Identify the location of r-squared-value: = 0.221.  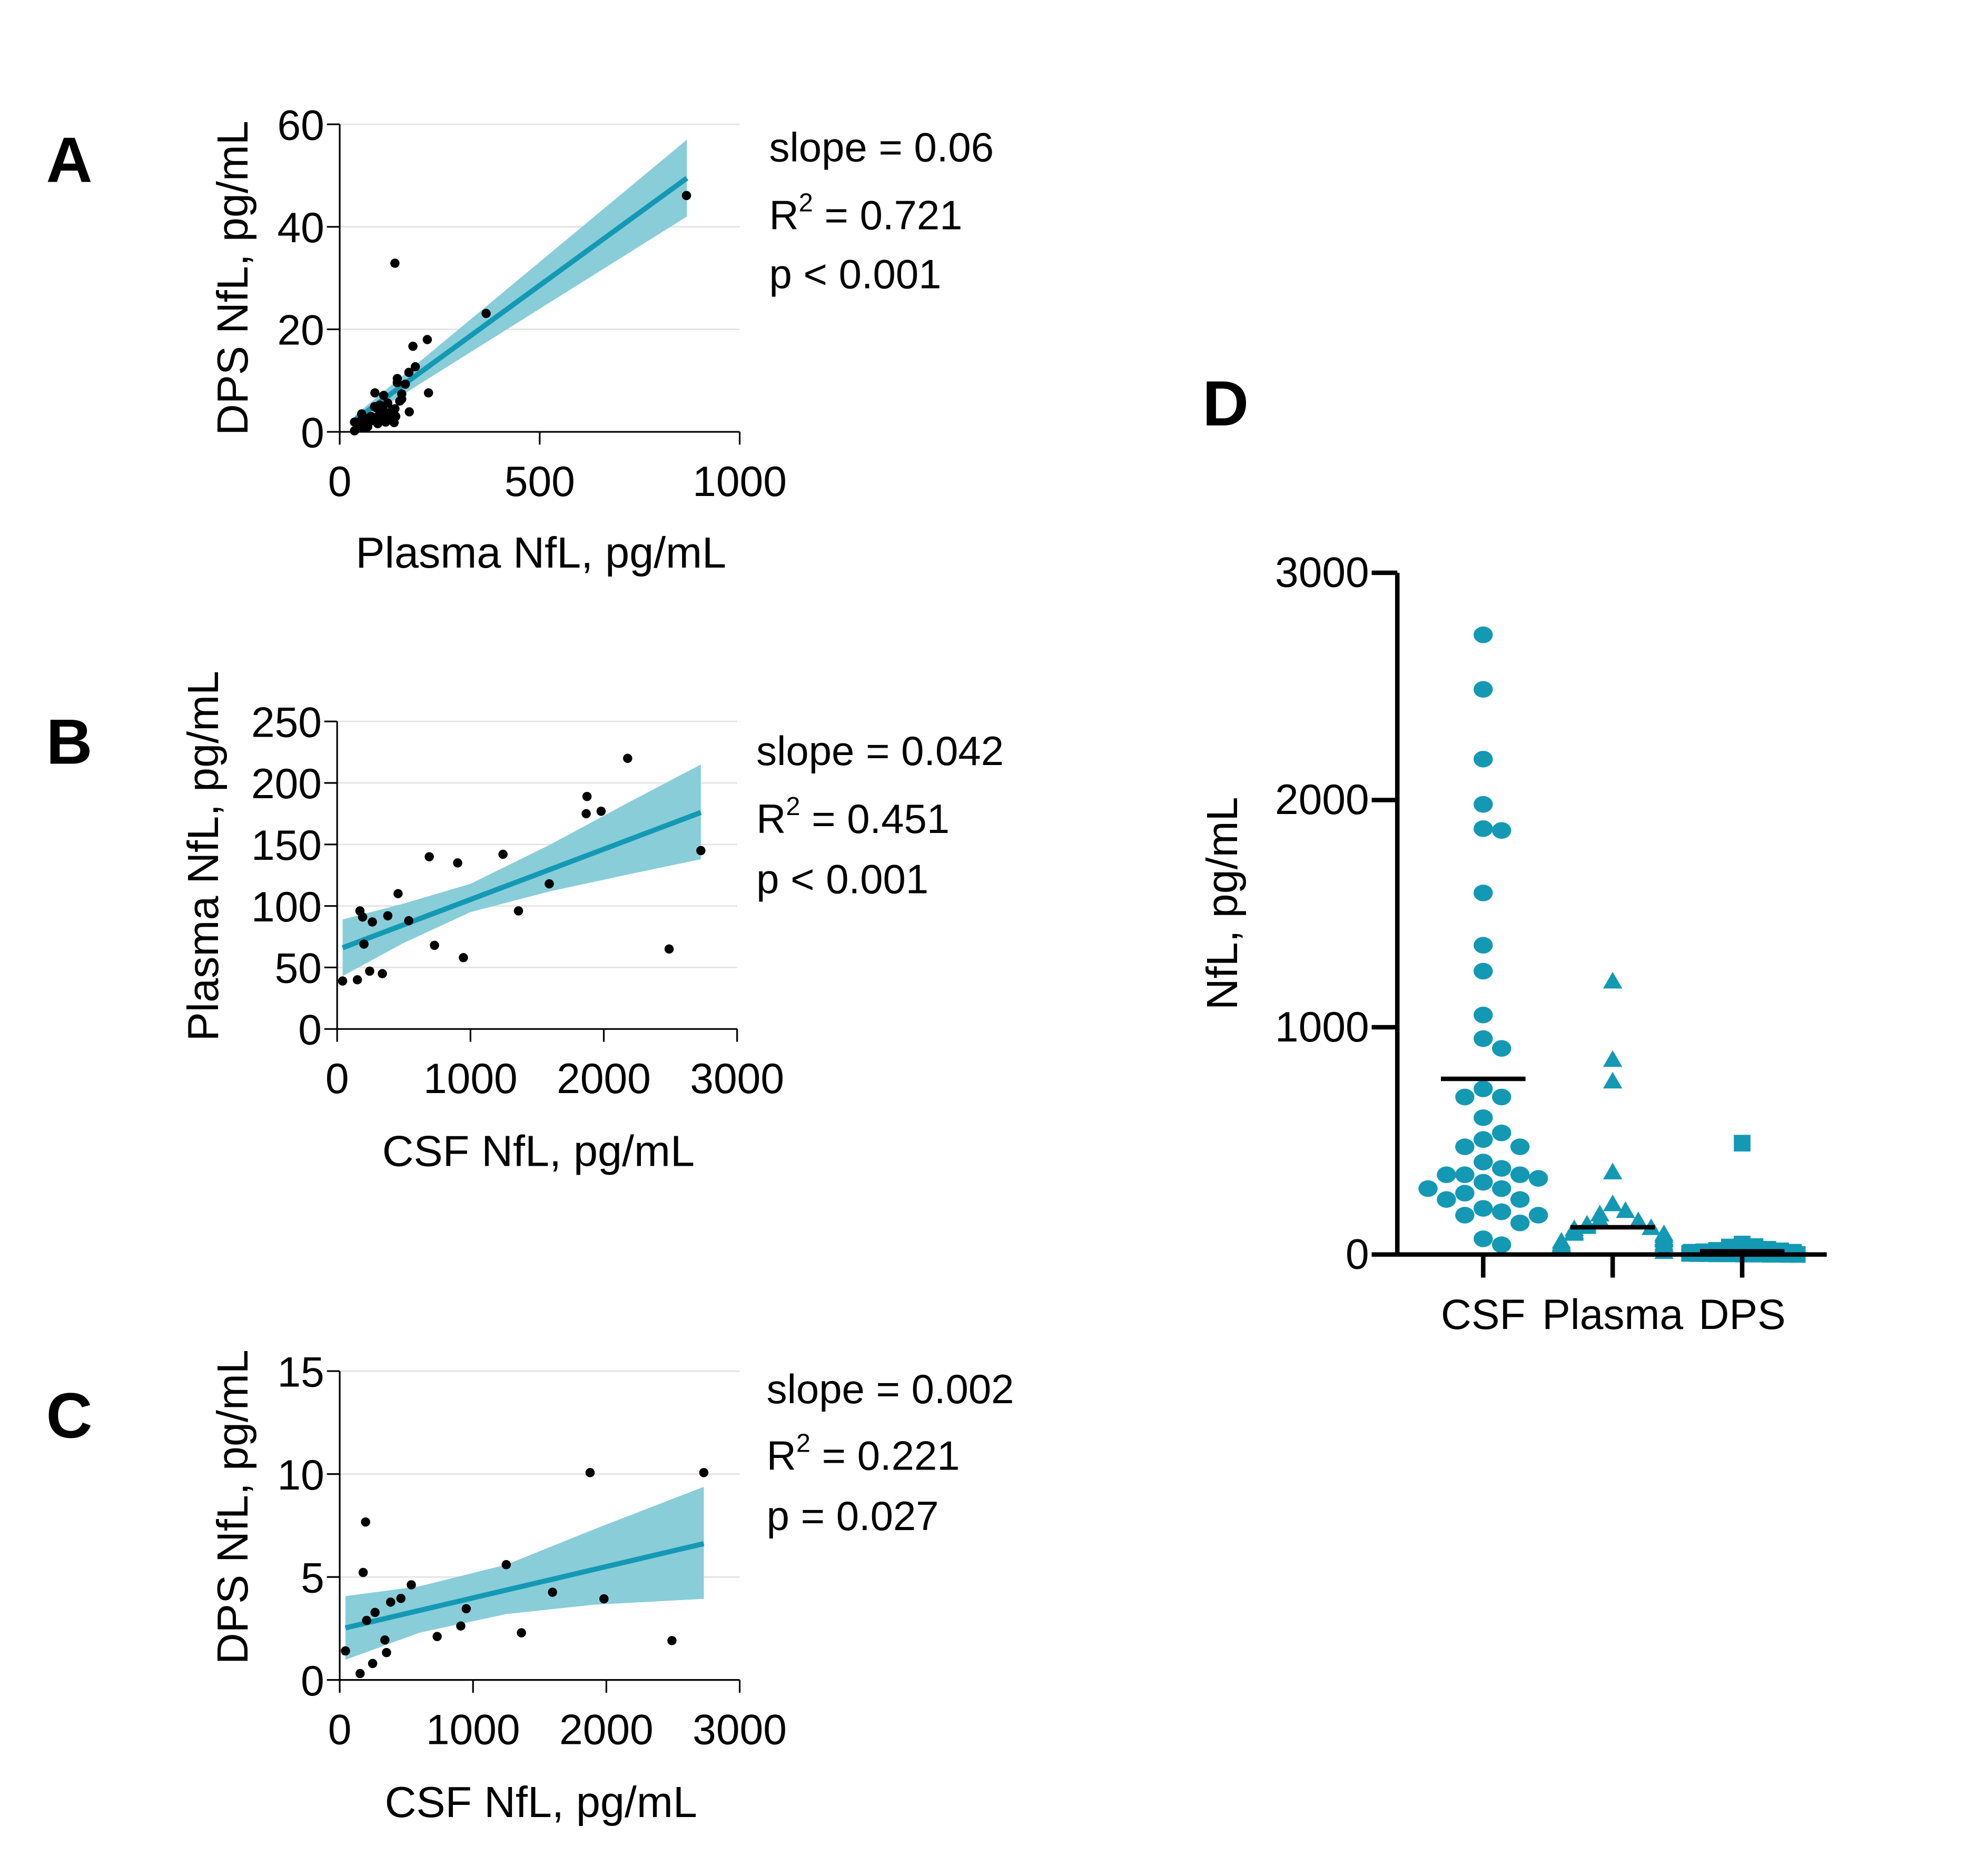
(885, 1456).